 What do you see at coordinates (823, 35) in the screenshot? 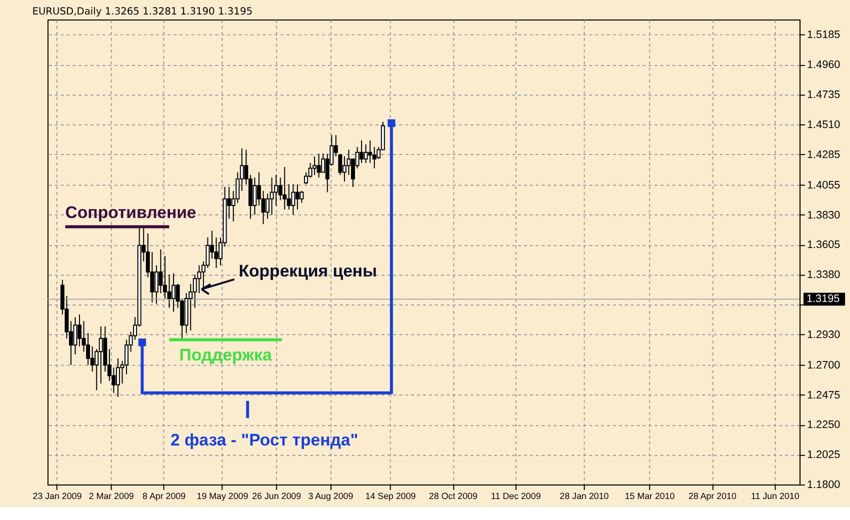
I see `y-tick-label: 1.5185` at bounding box center [823, 35].